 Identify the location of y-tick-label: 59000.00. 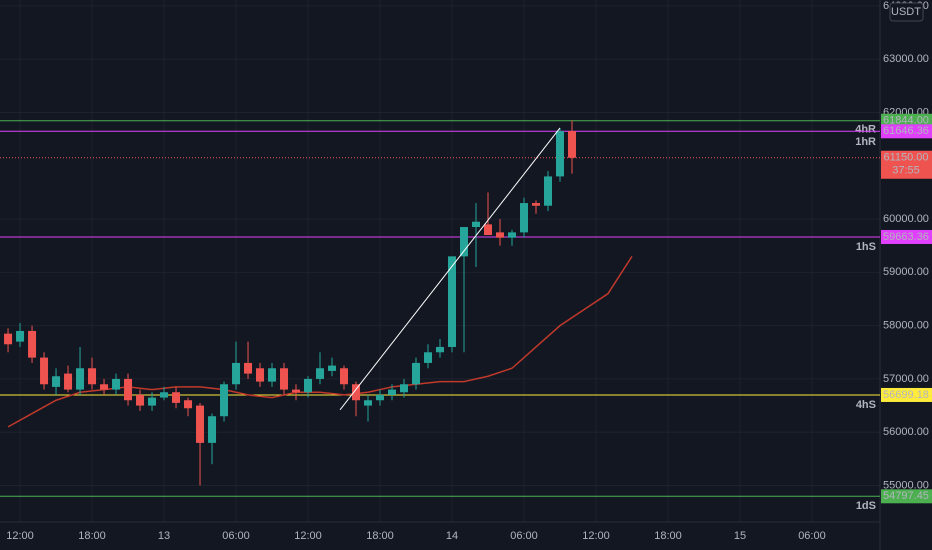
(906, 272).